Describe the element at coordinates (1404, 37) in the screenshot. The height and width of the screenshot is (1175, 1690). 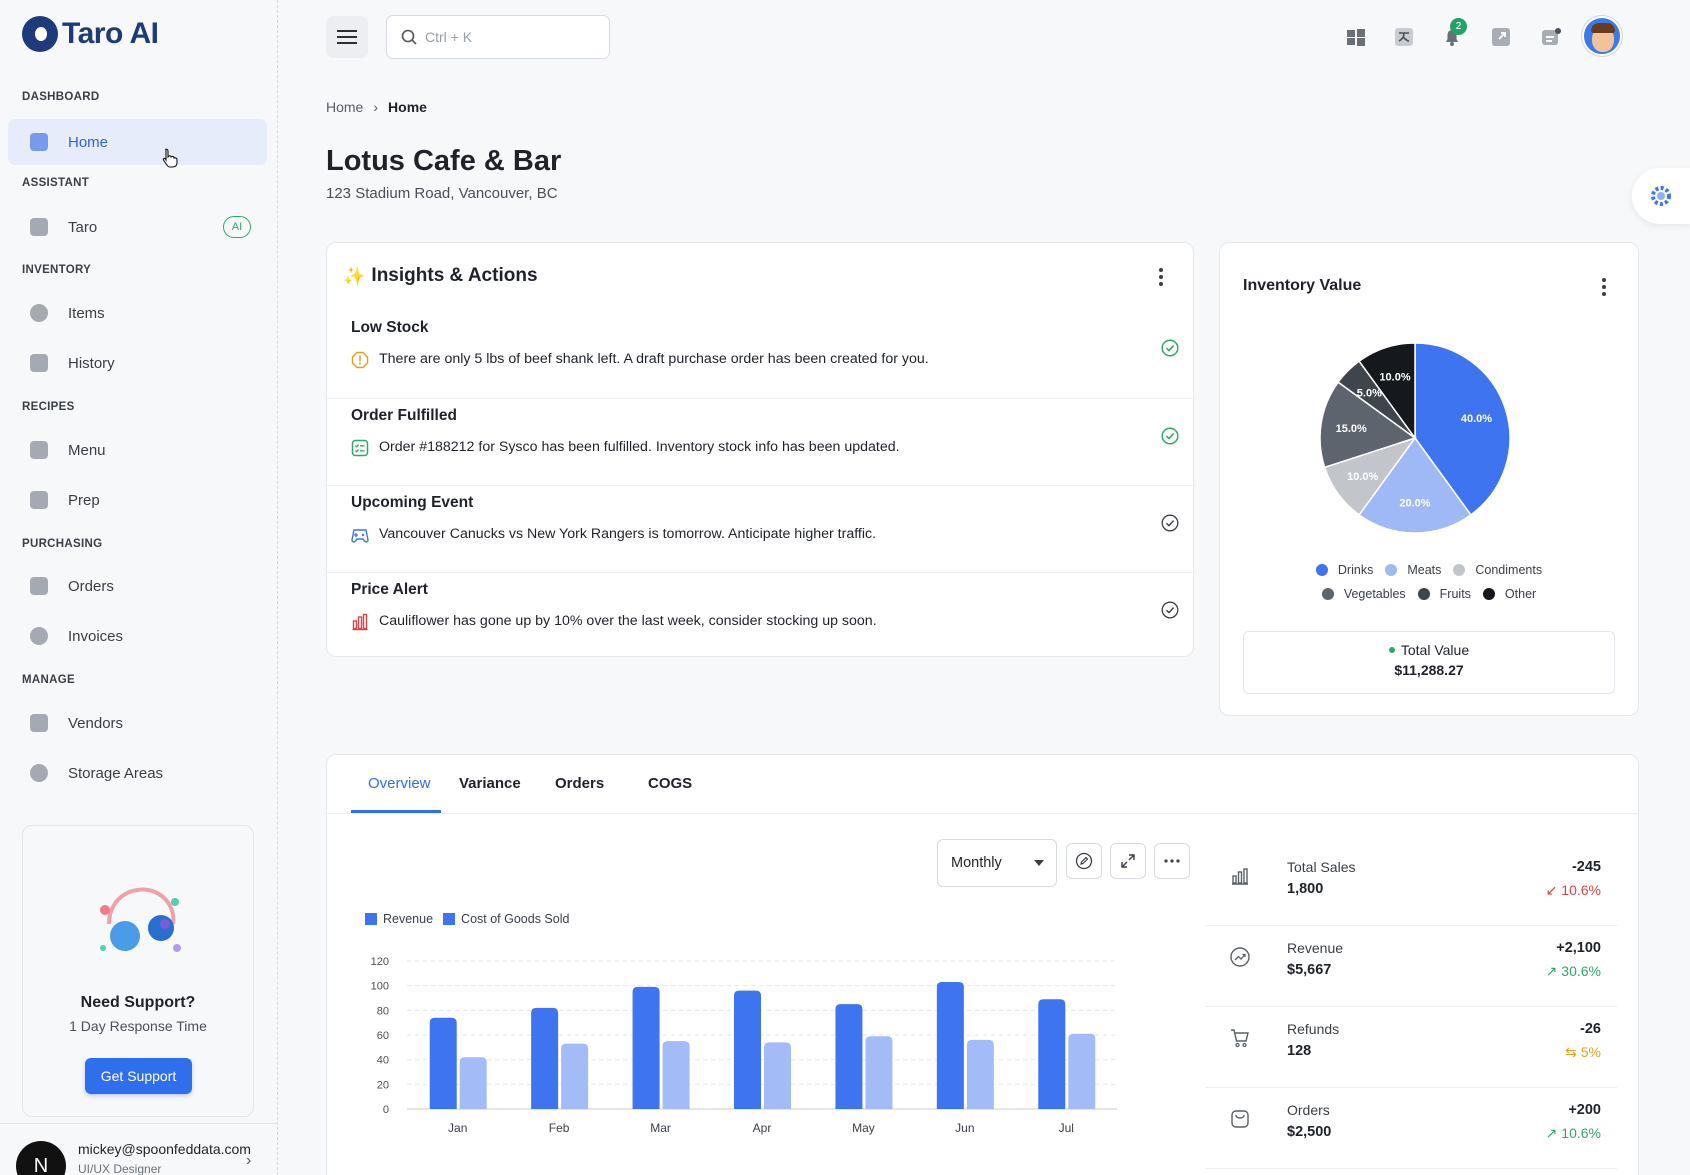
I see `translate-icon` at that location.